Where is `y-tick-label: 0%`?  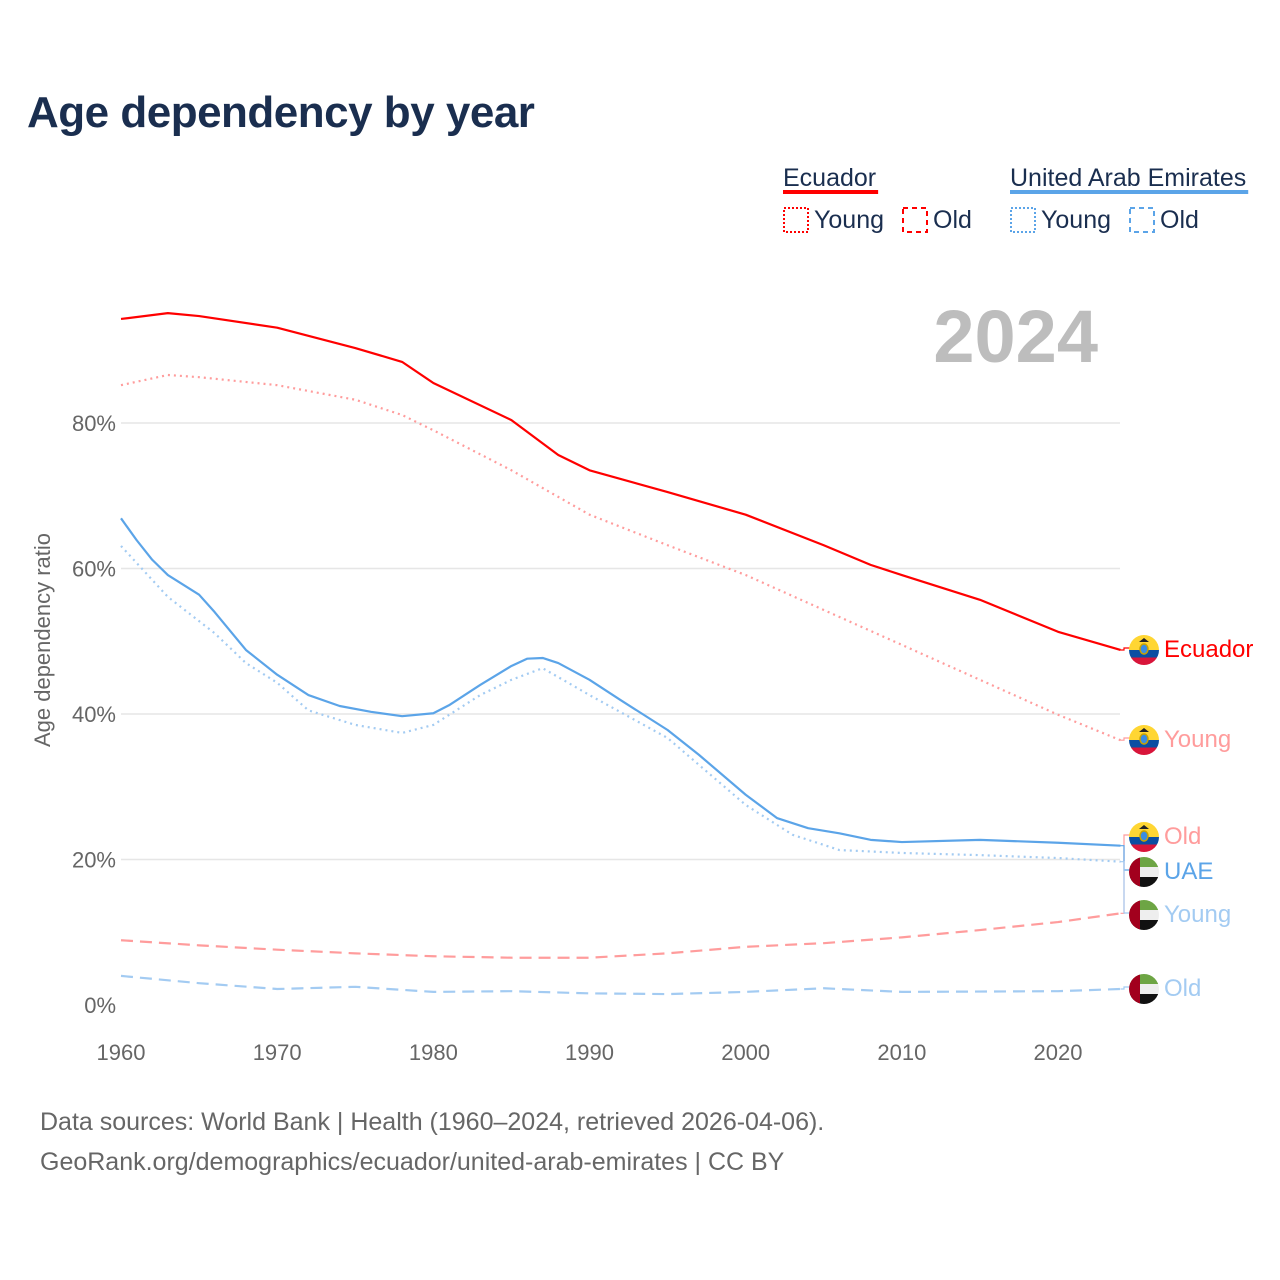
y-tick-label: 0% is located at coordinates (100, 1005).